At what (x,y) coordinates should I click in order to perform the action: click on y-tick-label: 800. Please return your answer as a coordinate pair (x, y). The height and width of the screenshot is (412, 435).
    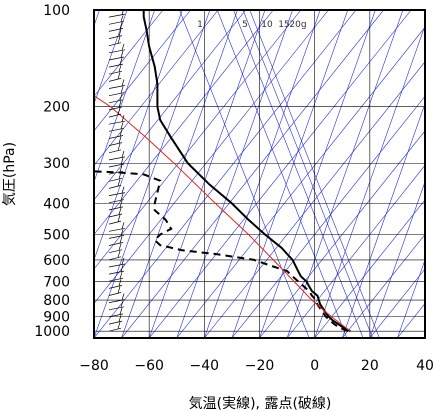
    Looking at the image, I should click on (56, 301).